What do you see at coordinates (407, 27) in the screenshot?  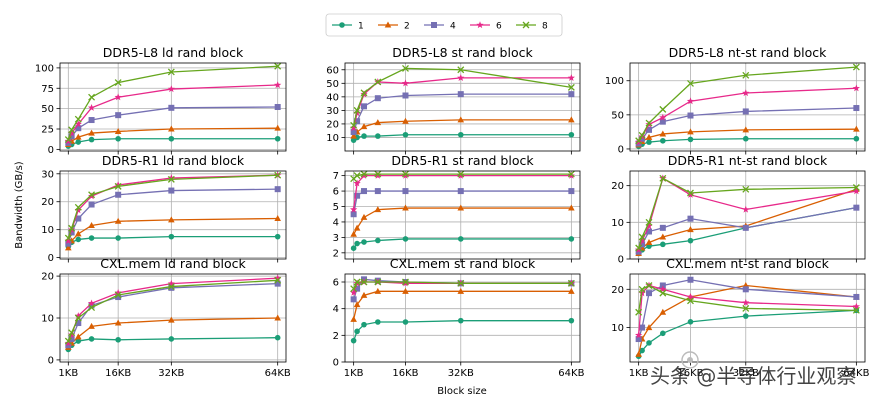 I see `legend-label: 2` at bounding box center [407, 27].